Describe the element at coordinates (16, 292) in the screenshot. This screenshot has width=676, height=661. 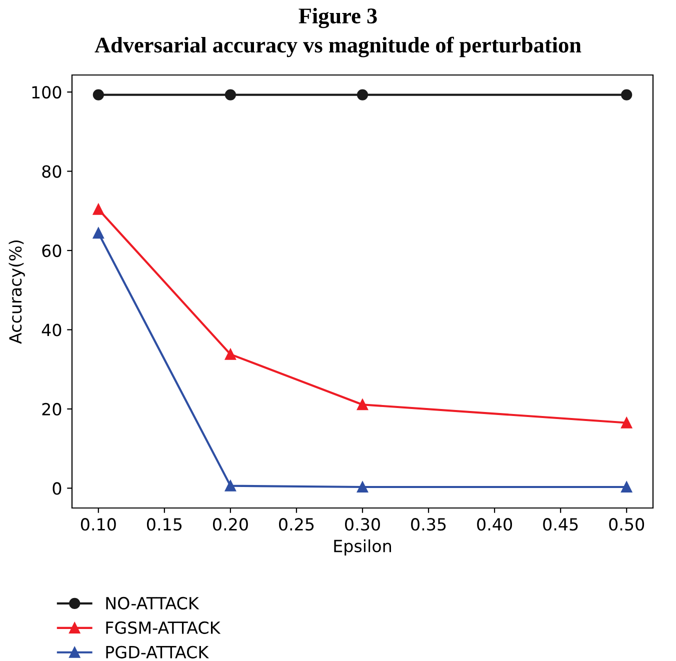
I see `y-axis-title: Accuracy(%)` at that location.